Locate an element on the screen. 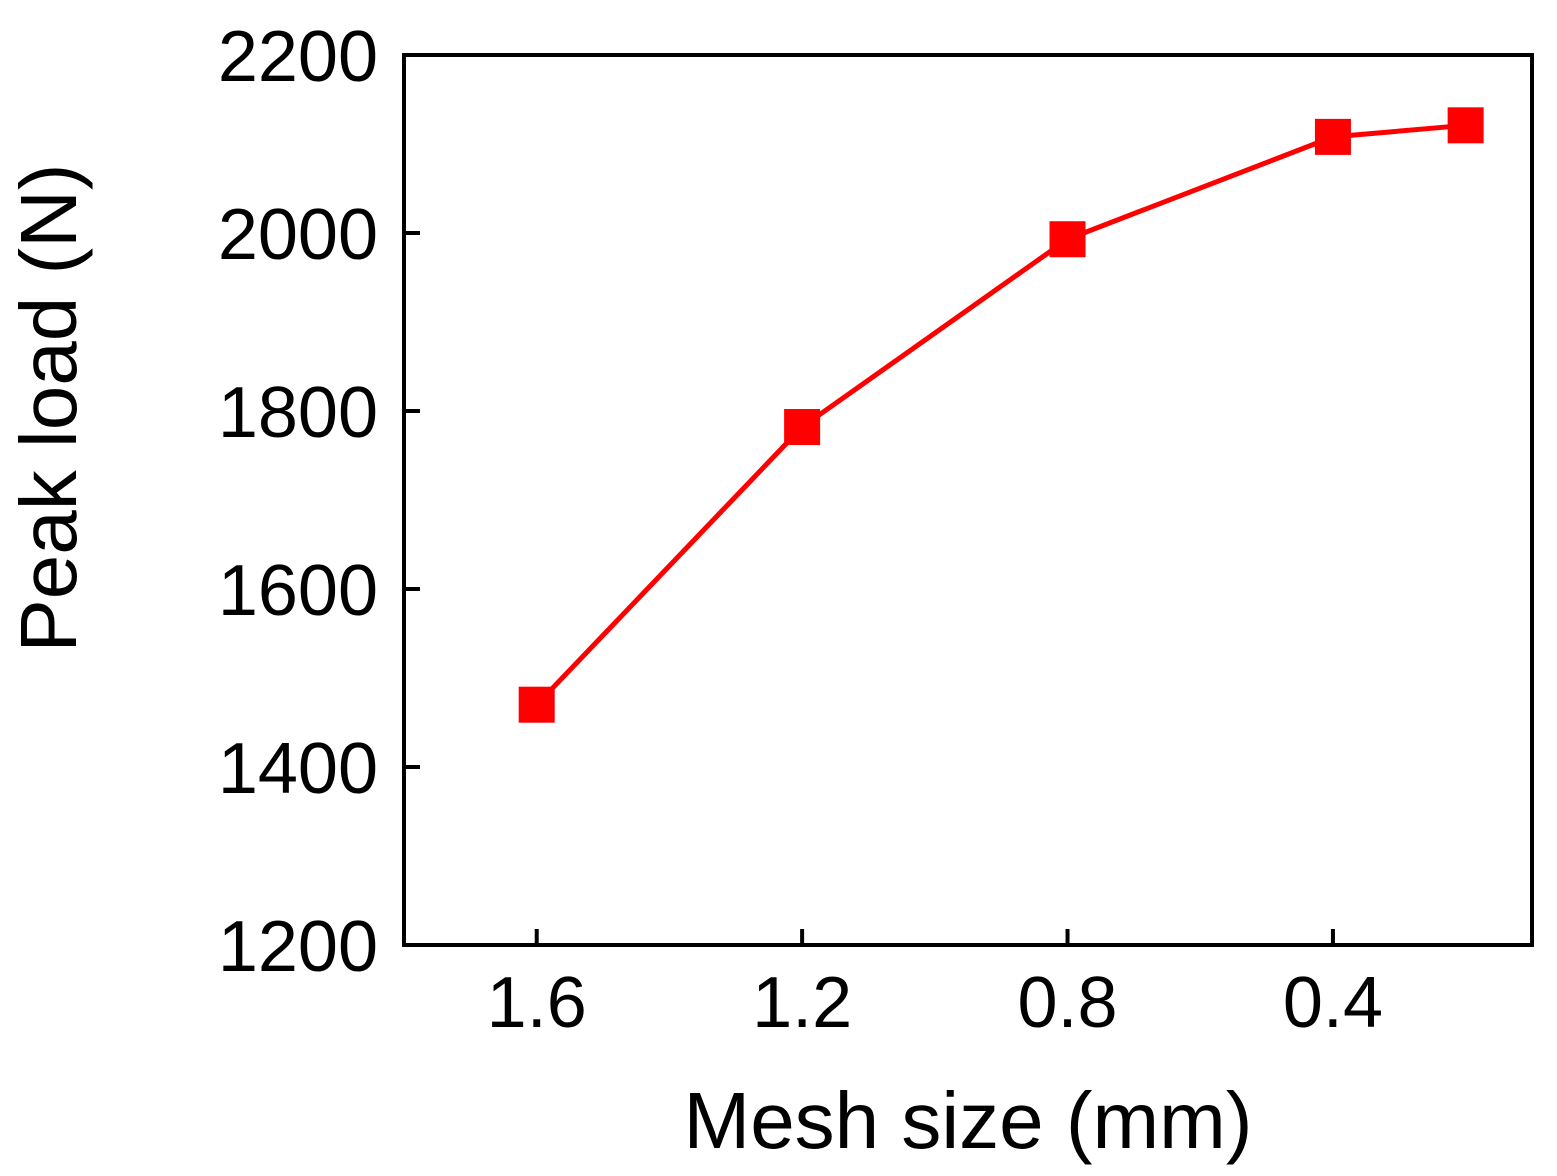 Image resolution: width=1557 pixels, height=1176 pixels. y-axis-title: Peak load (N) is located at coordinates (48, 407).